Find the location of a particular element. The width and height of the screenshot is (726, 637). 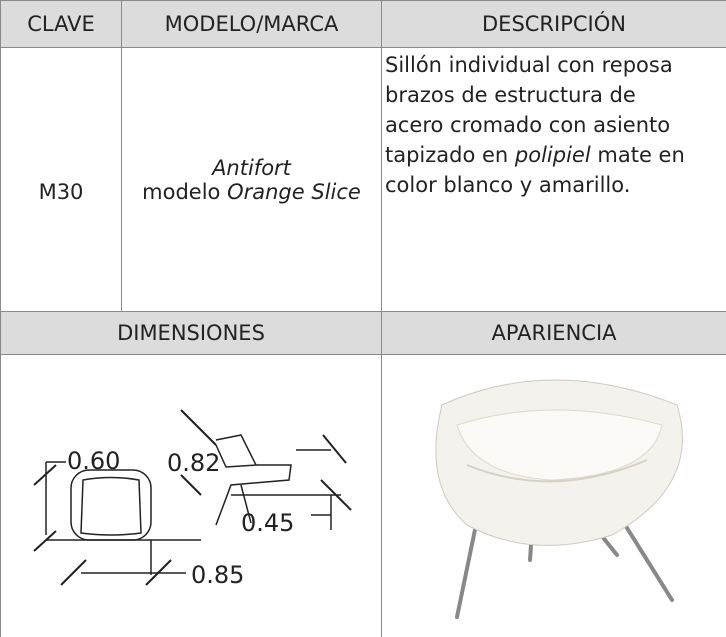

clave: M30 is located at coordinates (61, 191).